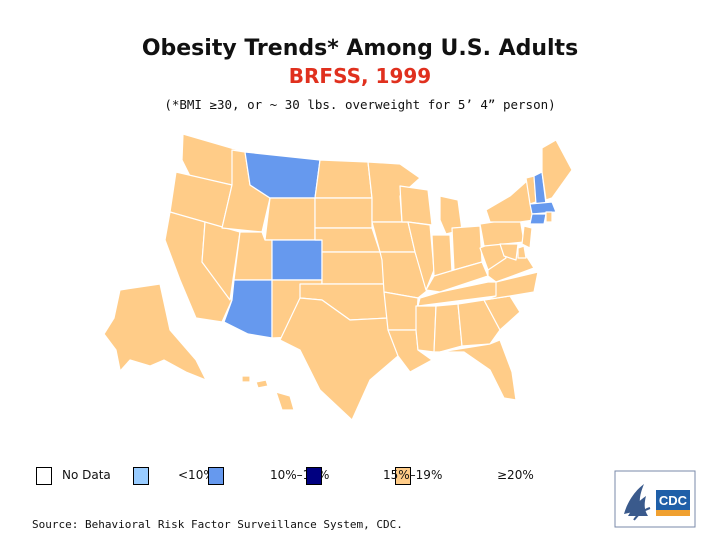 The width and height of the screenshot is (720, 540). Describe the element at coordinates (442, 255) in the screenshot. I see `state-IN` at that location.